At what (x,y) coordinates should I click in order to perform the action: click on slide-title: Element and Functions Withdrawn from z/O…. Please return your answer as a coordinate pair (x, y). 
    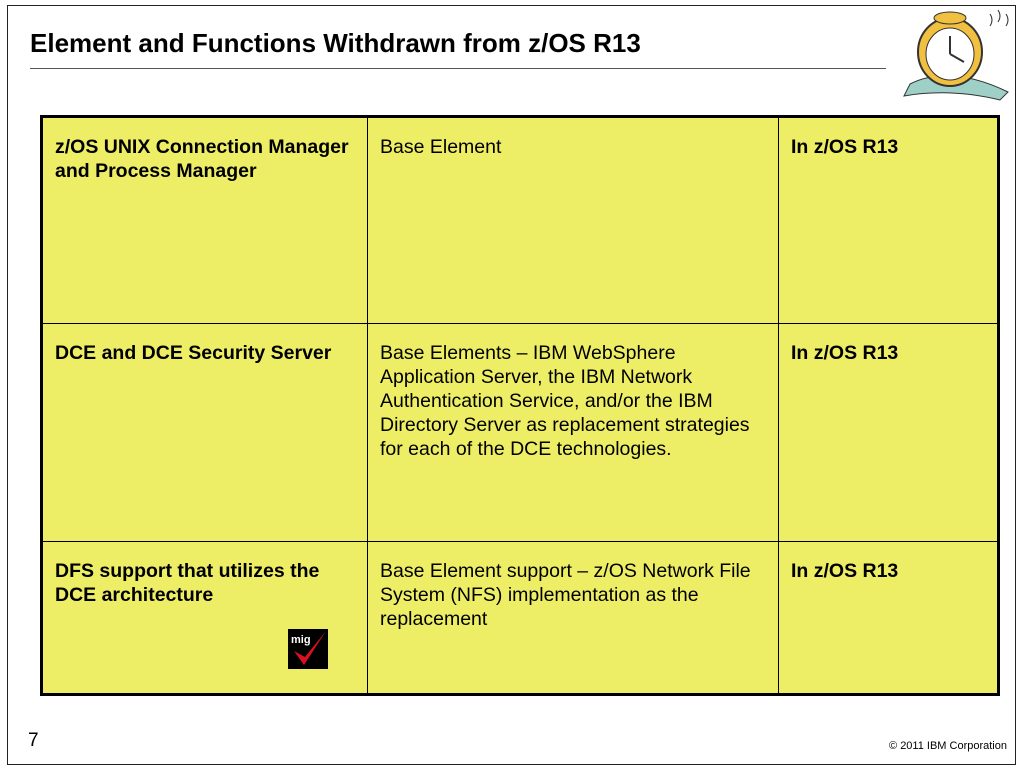
    Looking at the image, I should click on (335, 43).